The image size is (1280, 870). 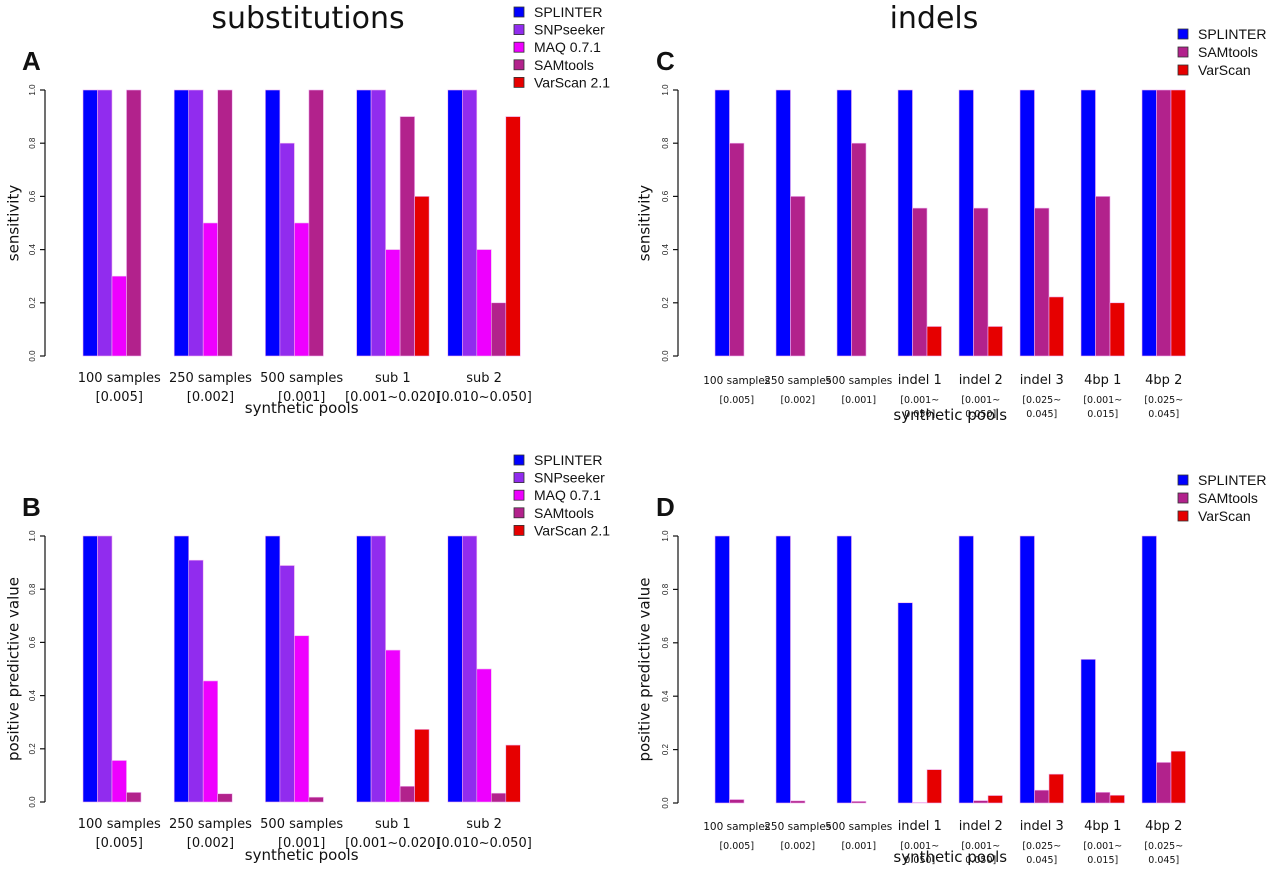 I want to click on legend-label: VarScan 2.1, so click(x=572, y=82).